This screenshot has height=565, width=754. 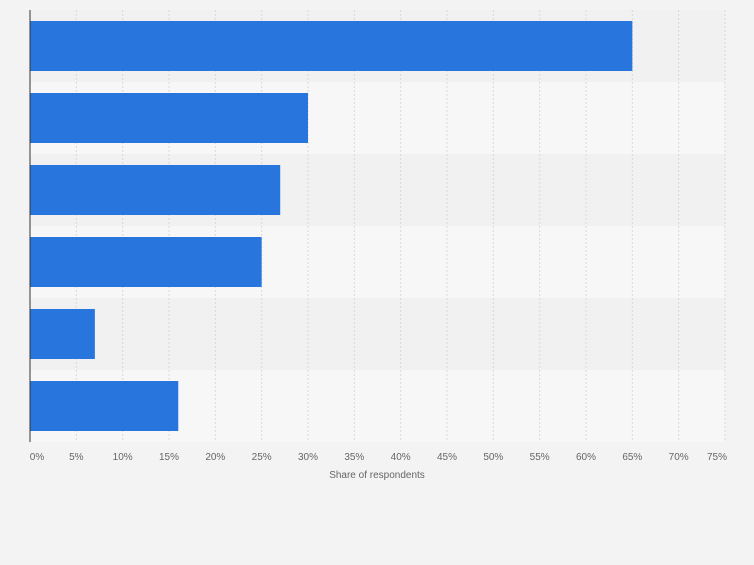 What do you see at coordinates (540, 457) in the screenshot?
I see `x-tick-label: 55%` at bounding box center [540, 457].